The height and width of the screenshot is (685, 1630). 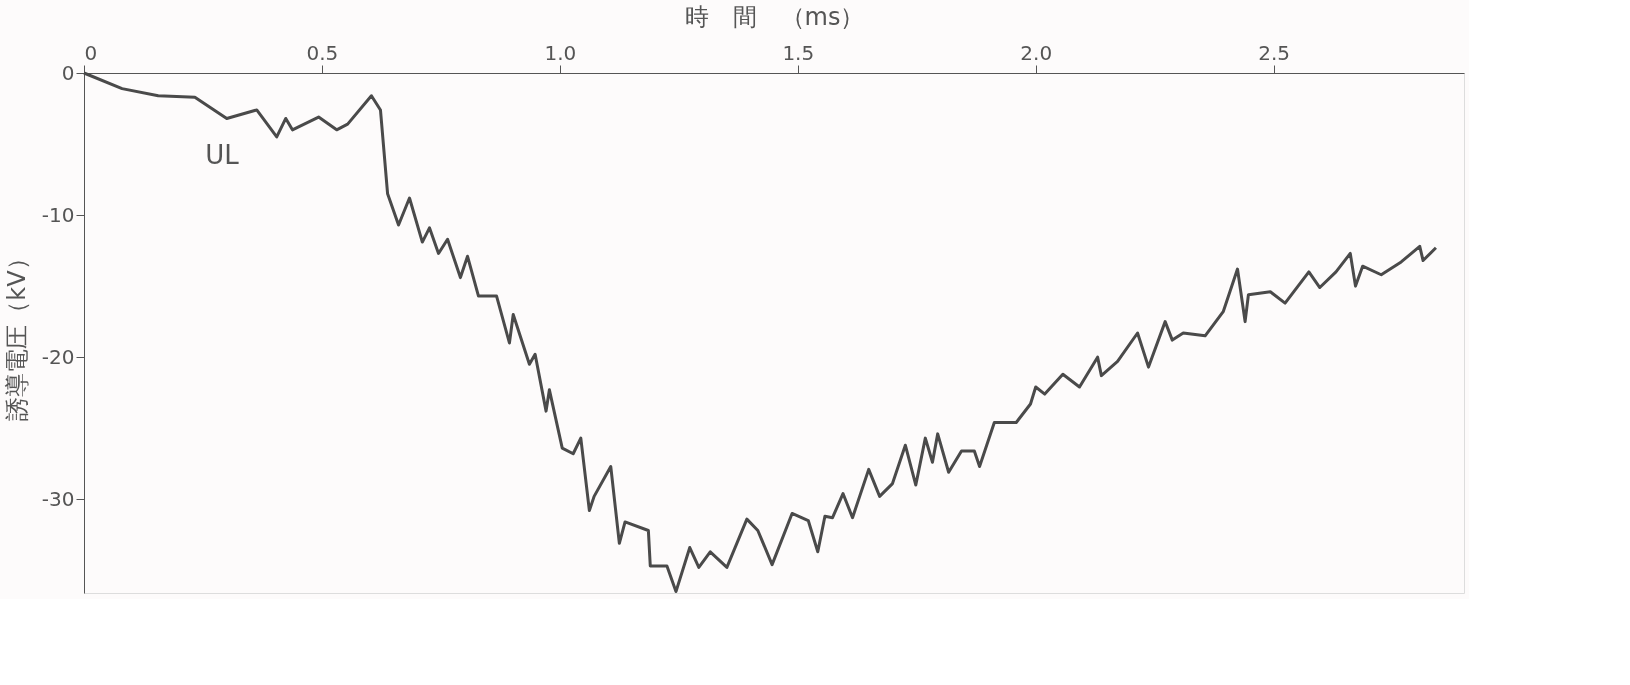 I want to click on x-tick-label: 0.5, so click(x=322, y=52).